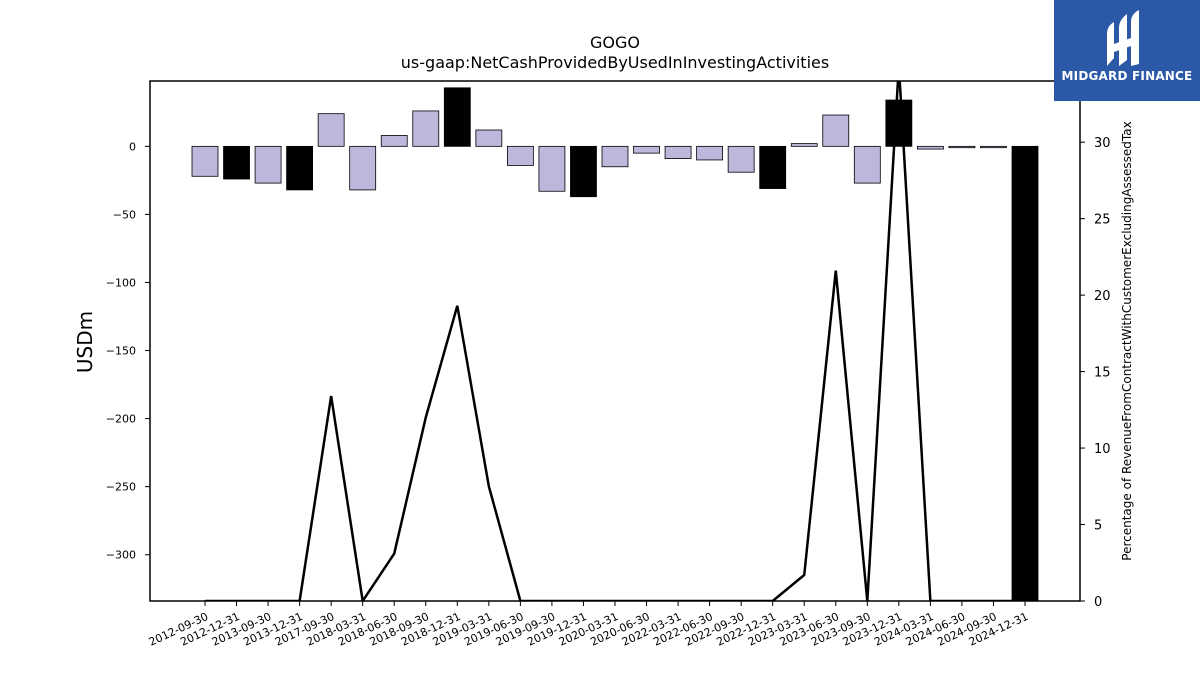  What do you see at coordinates (1102, 373) in the screenshot?
I see `y2-tick-label: 15` at bounding box center [1102, 373].